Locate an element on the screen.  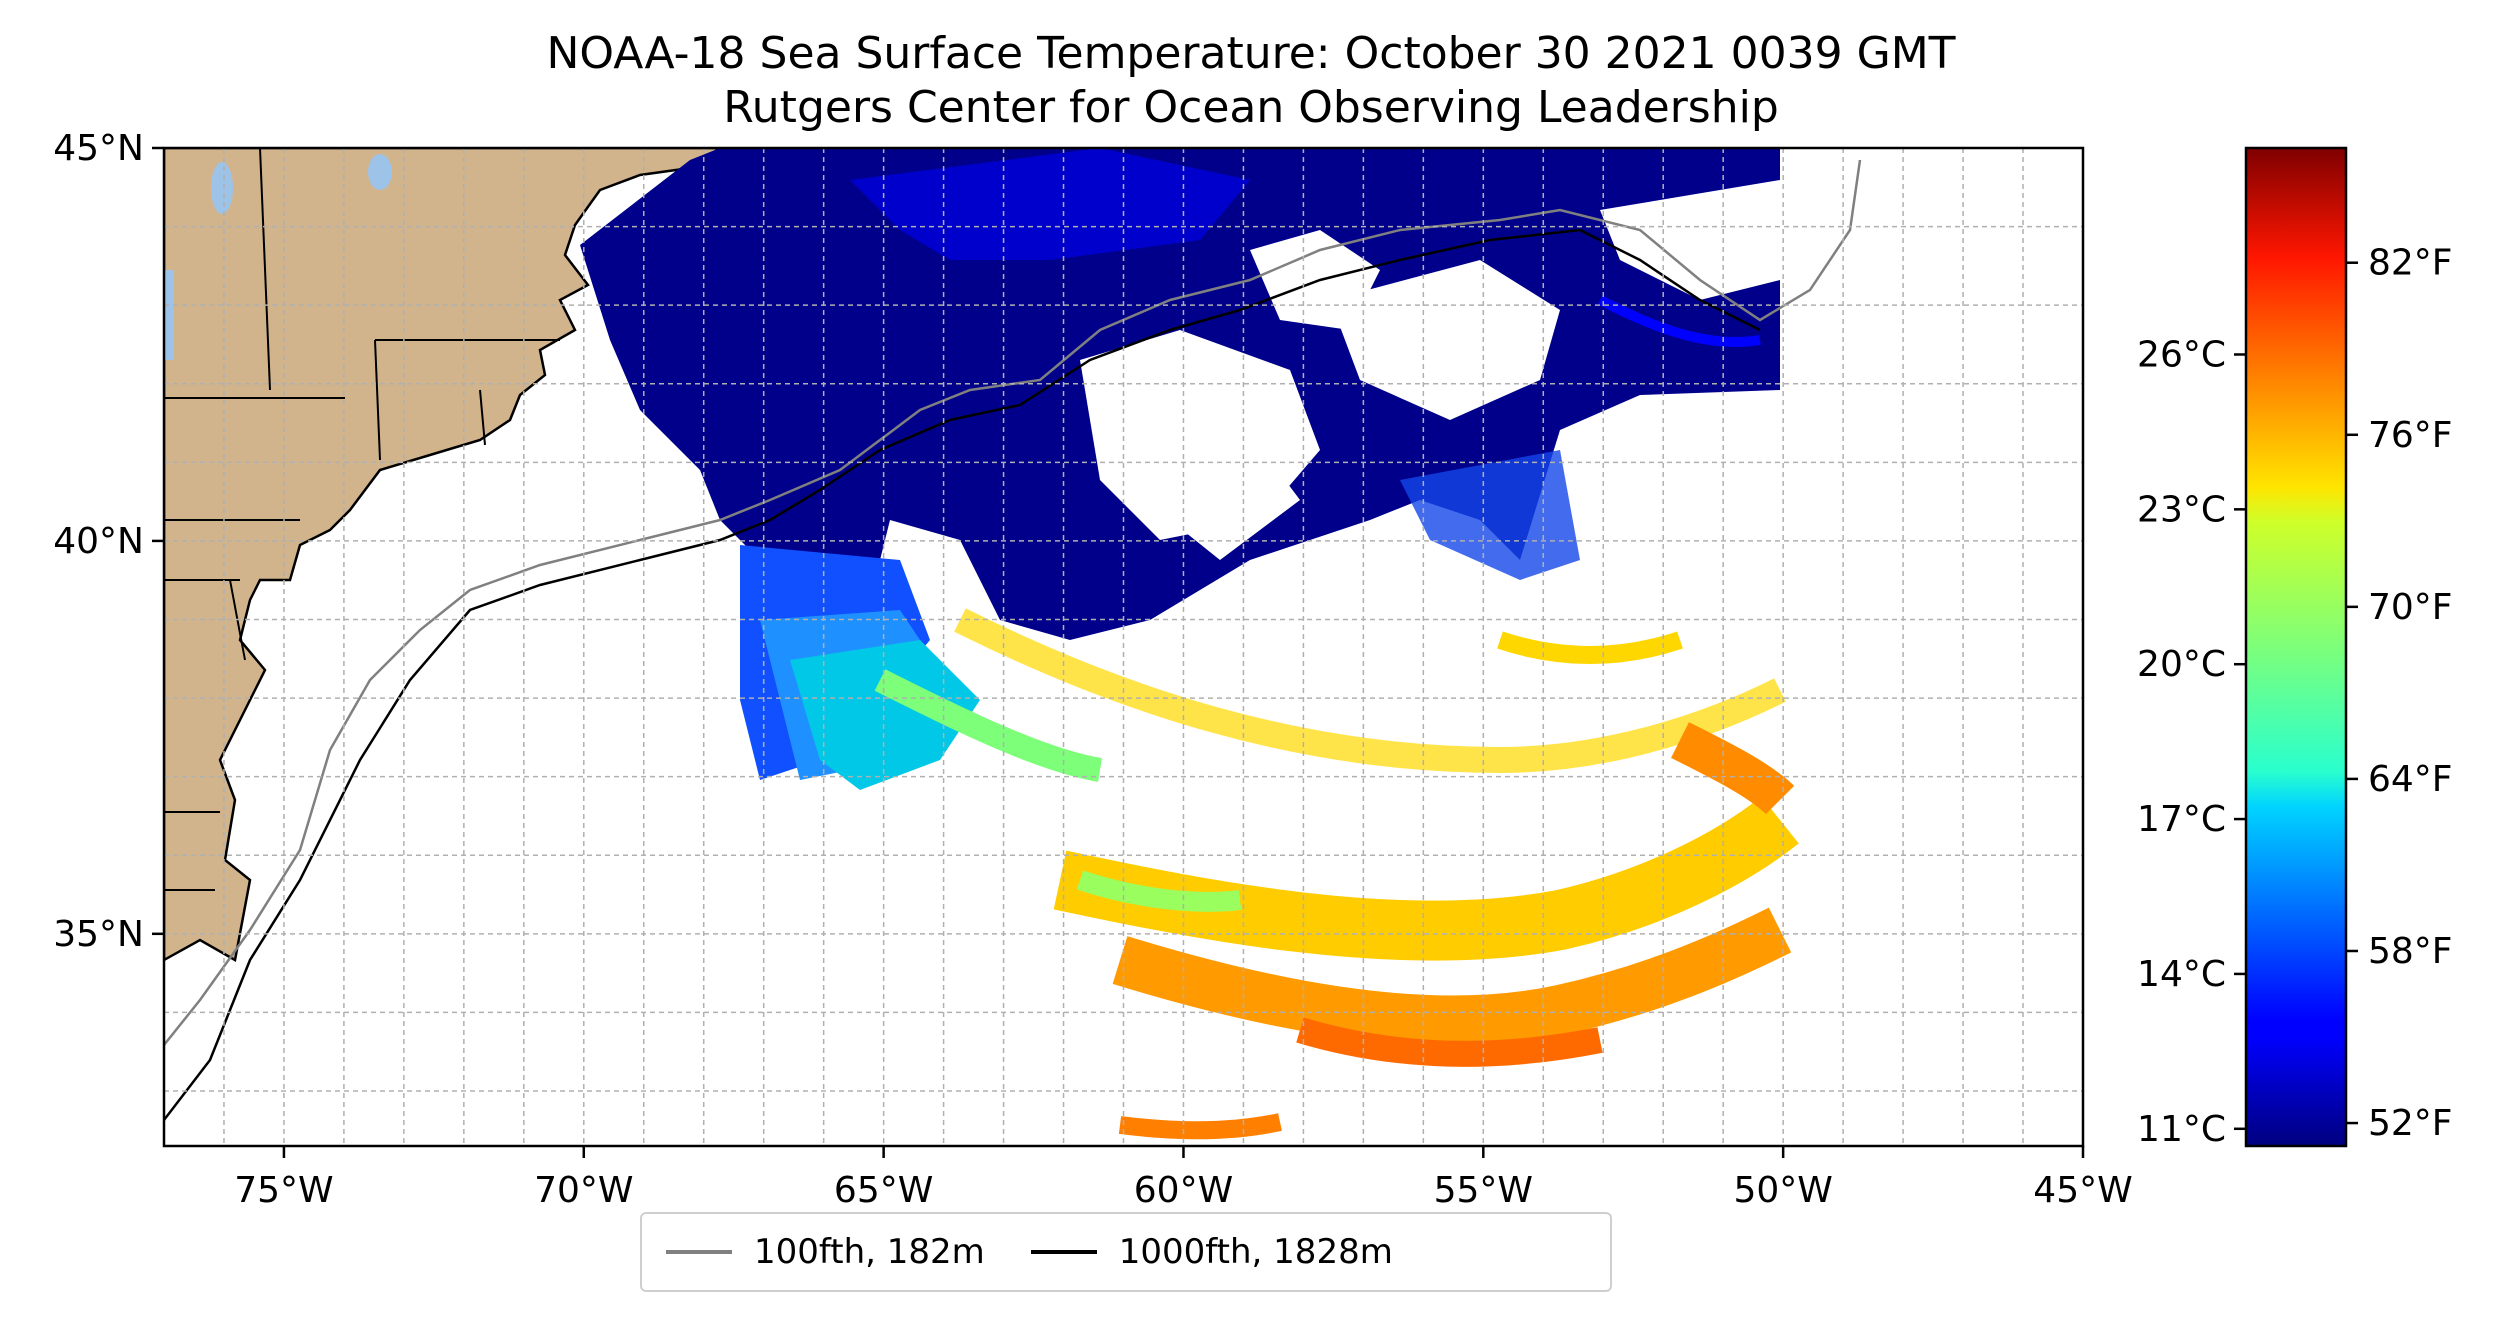
longitude-axis: 75°W 70°W 65°W 60°W 55°W 50°W 45°W is located at coordinates (1183, 1178).